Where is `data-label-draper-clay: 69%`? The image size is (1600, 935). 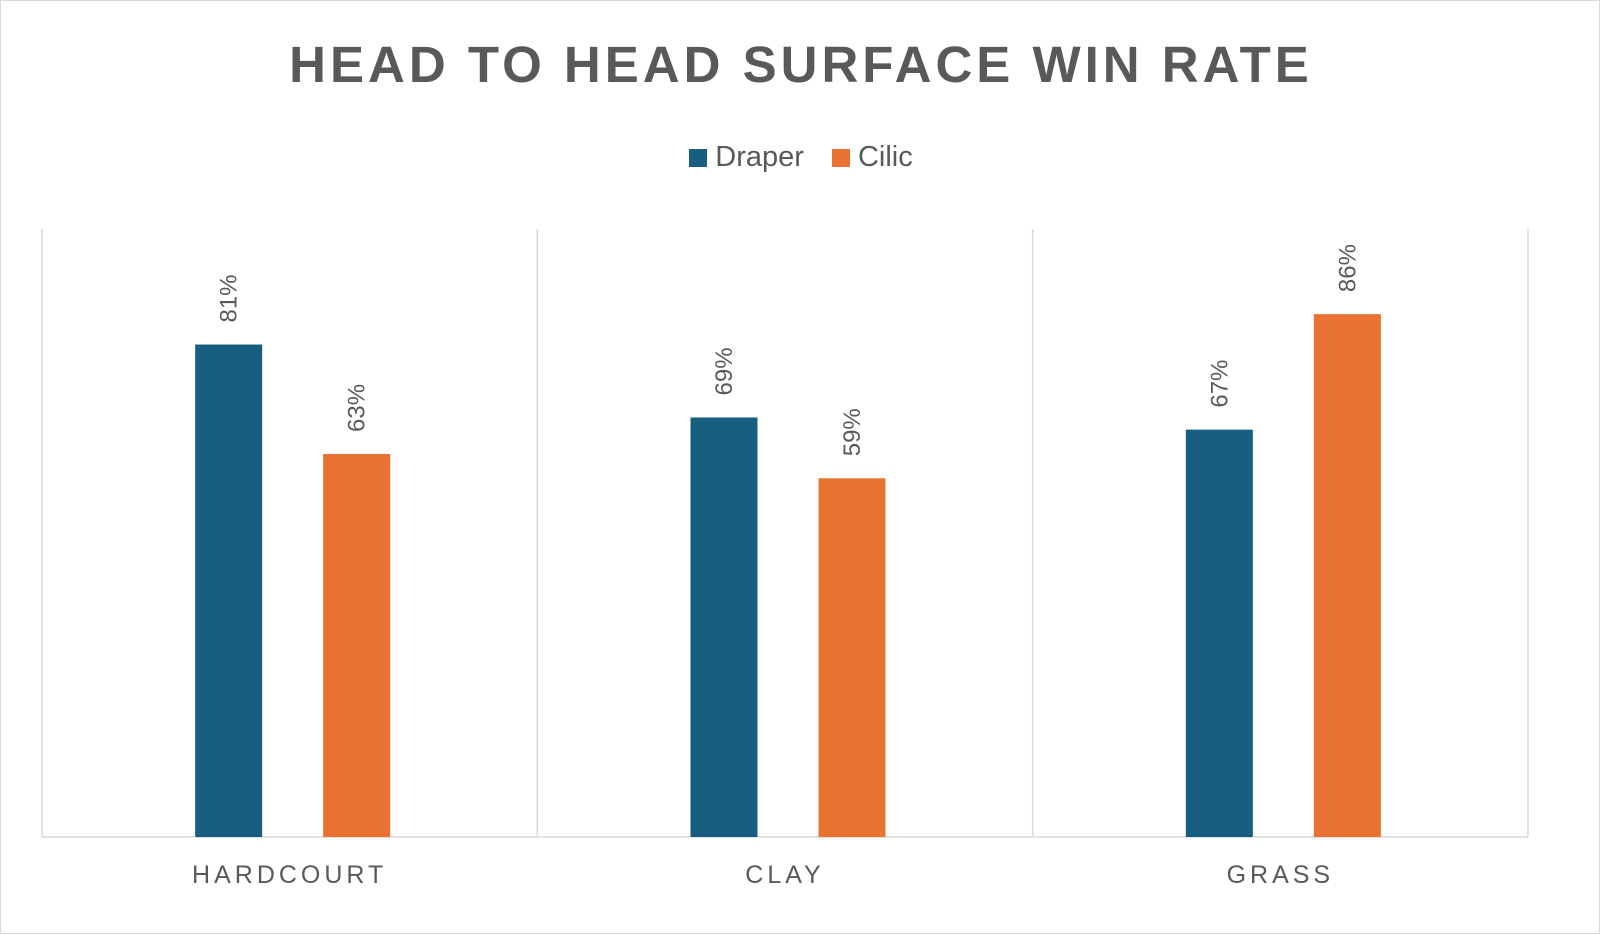 data-label-draper-clay: 69% is located at coordinates (724, 371).